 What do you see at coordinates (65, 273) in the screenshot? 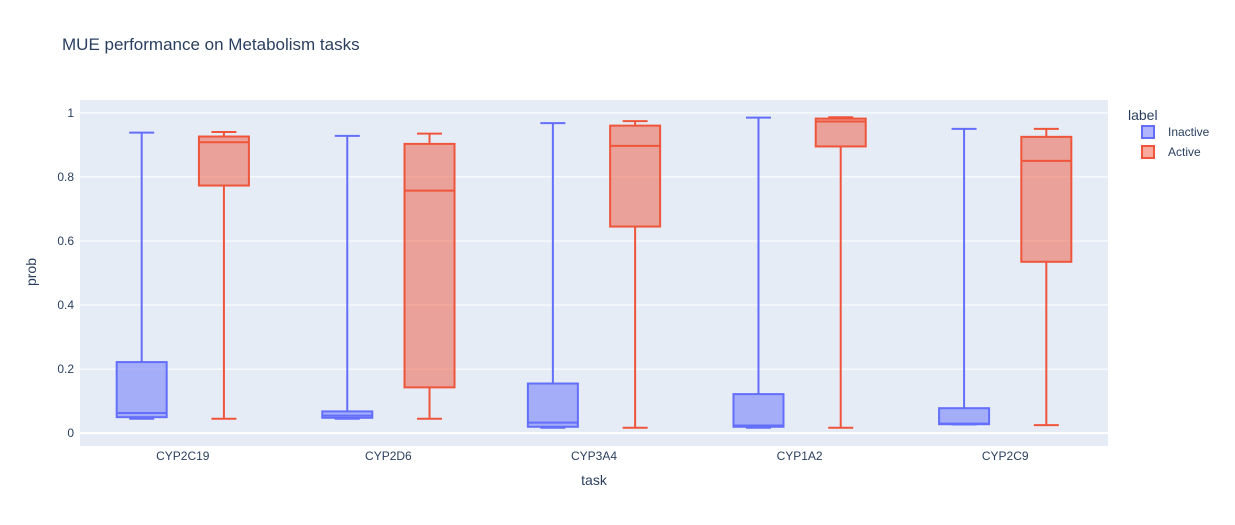
I see `y-axis-ticks: 0 0.2 0.4 0.6 0.8 1` at bounding box center [65, 273].